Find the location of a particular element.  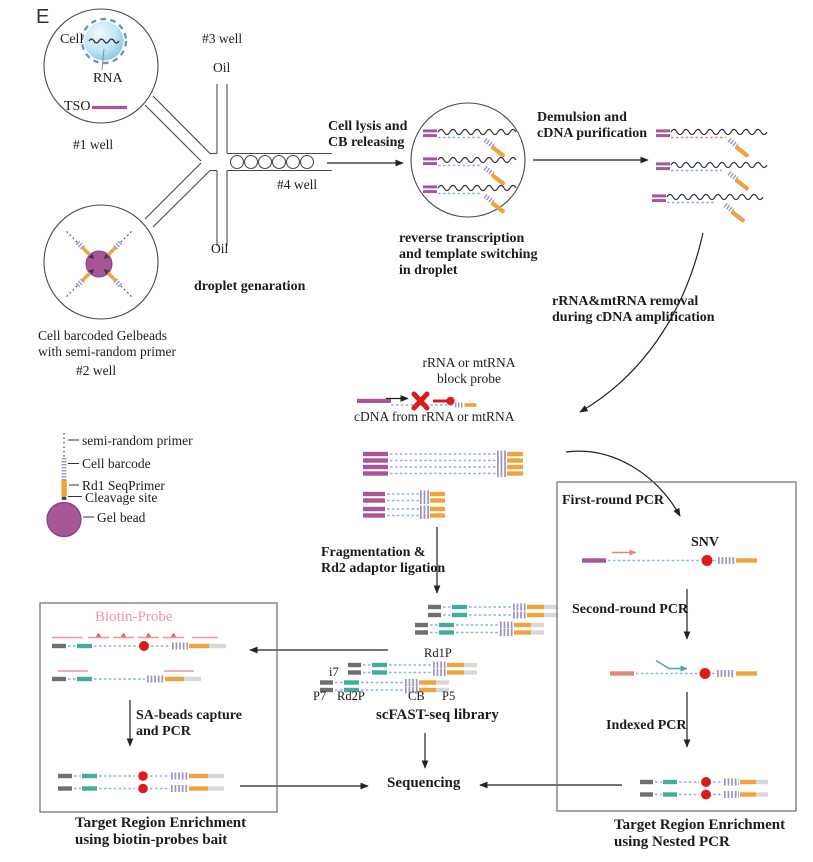

library-molecules is located at coordinates (398, 677).